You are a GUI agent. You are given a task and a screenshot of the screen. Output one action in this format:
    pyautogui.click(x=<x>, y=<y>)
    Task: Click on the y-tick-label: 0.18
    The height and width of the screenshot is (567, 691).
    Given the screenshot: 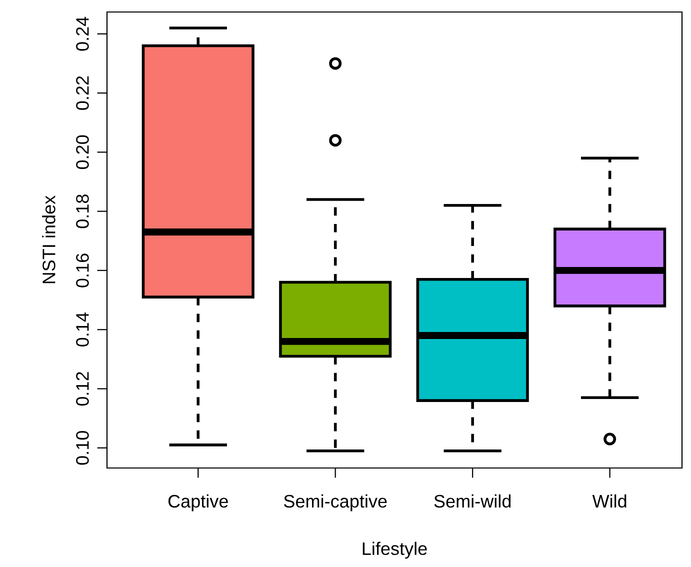 What is the action you would take?
    pyautogui.click(x=82, y=211)
    